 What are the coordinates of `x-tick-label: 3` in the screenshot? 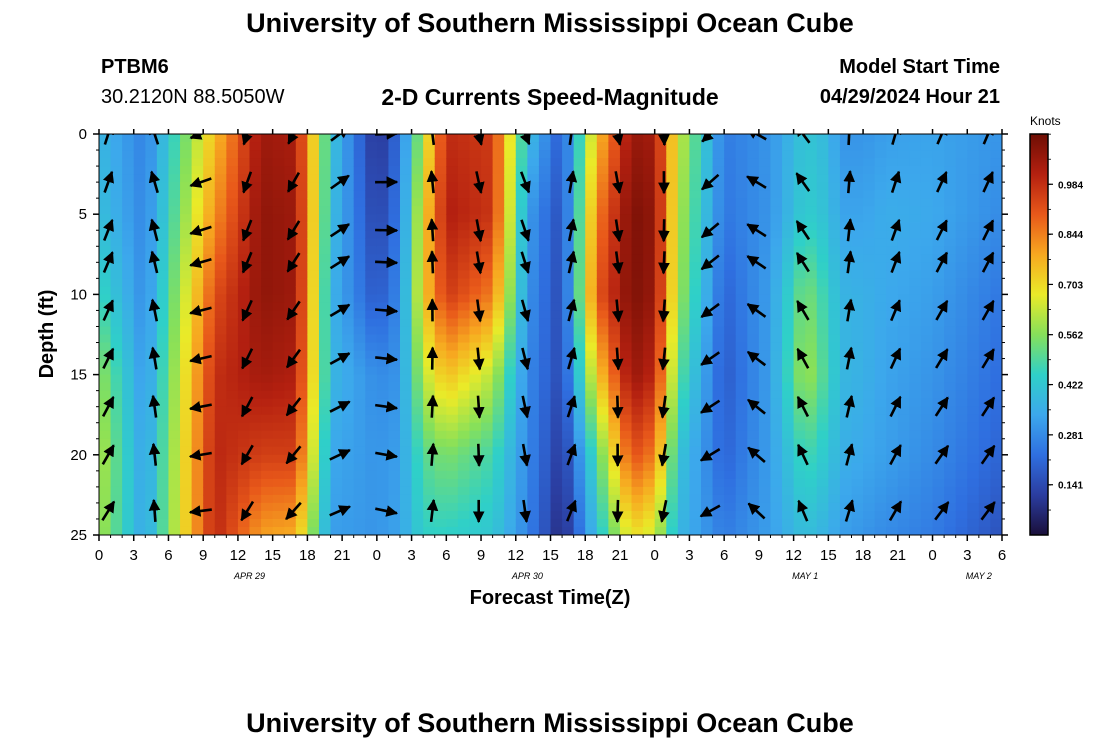 It's located at (689, 555).